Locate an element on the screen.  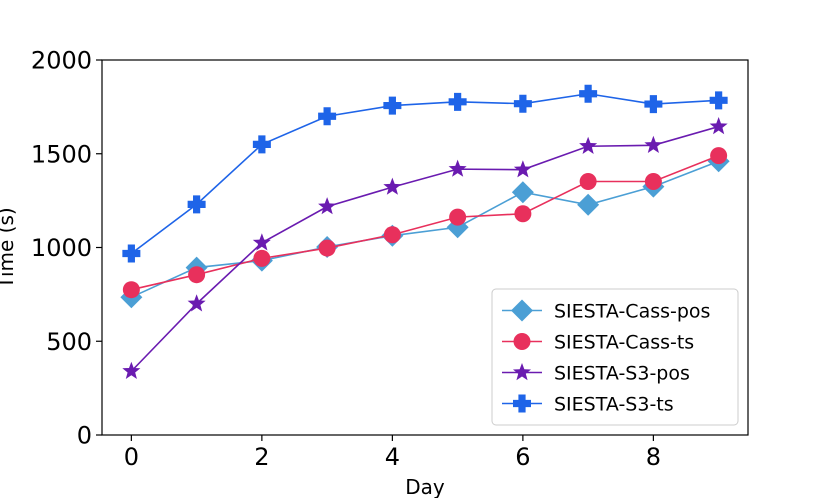
y-tick-label: 2000 is located at coordinates (61, 61).